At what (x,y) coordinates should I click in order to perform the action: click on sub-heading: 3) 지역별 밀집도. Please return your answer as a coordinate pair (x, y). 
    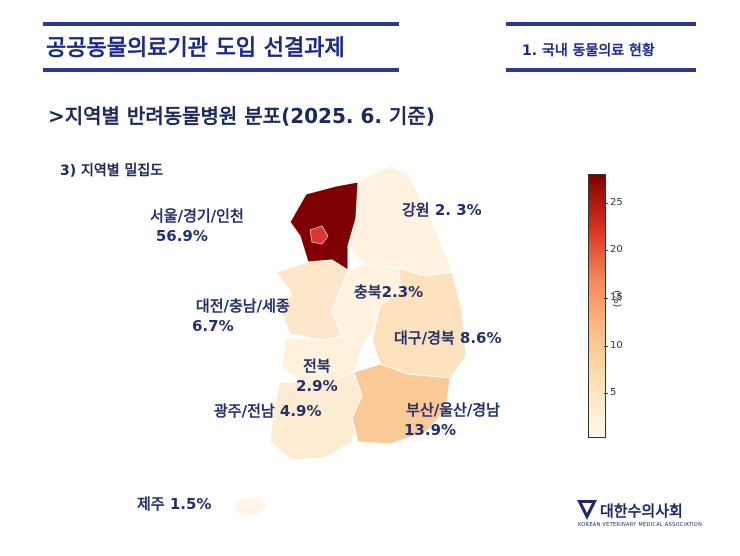
    Looking at the image, I should click on (112, 171).